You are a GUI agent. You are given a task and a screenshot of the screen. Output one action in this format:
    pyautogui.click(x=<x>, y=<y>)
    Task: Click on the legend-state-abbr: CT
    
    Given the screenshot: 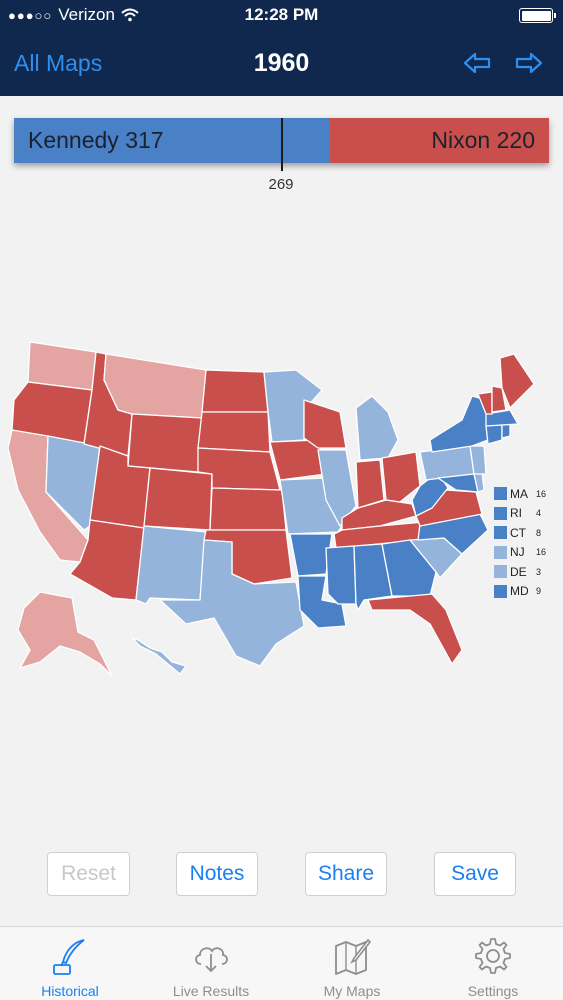 What is the action you would take?
    pyautogui.click(x=518, y=532)
    